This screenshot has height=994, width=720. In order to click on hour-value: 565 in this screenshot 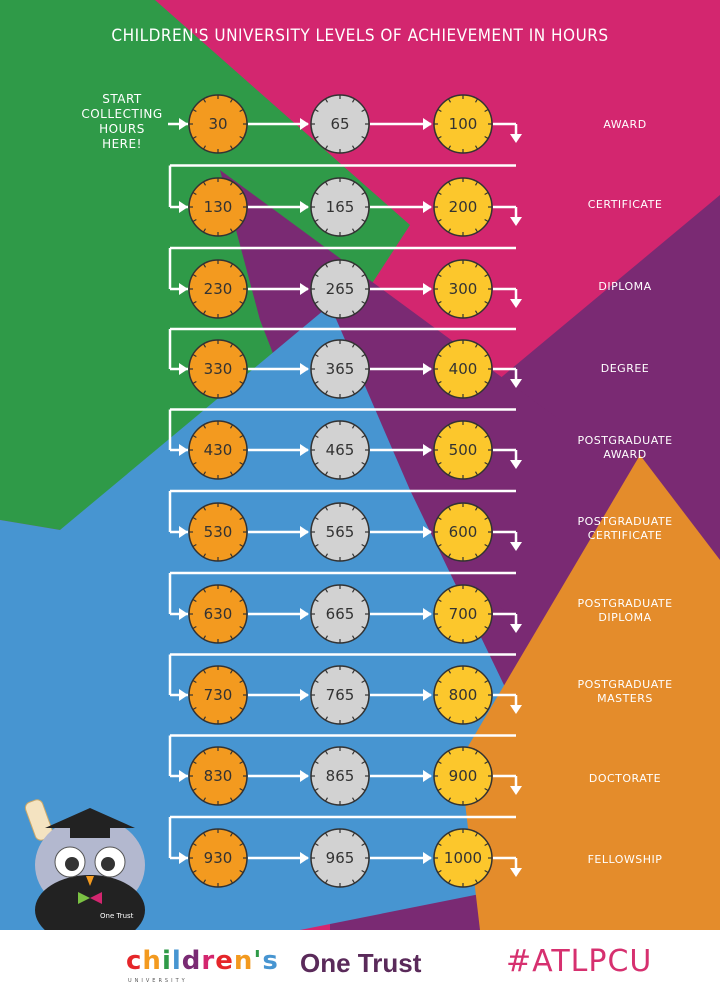, I will do `click(340, 532)`.